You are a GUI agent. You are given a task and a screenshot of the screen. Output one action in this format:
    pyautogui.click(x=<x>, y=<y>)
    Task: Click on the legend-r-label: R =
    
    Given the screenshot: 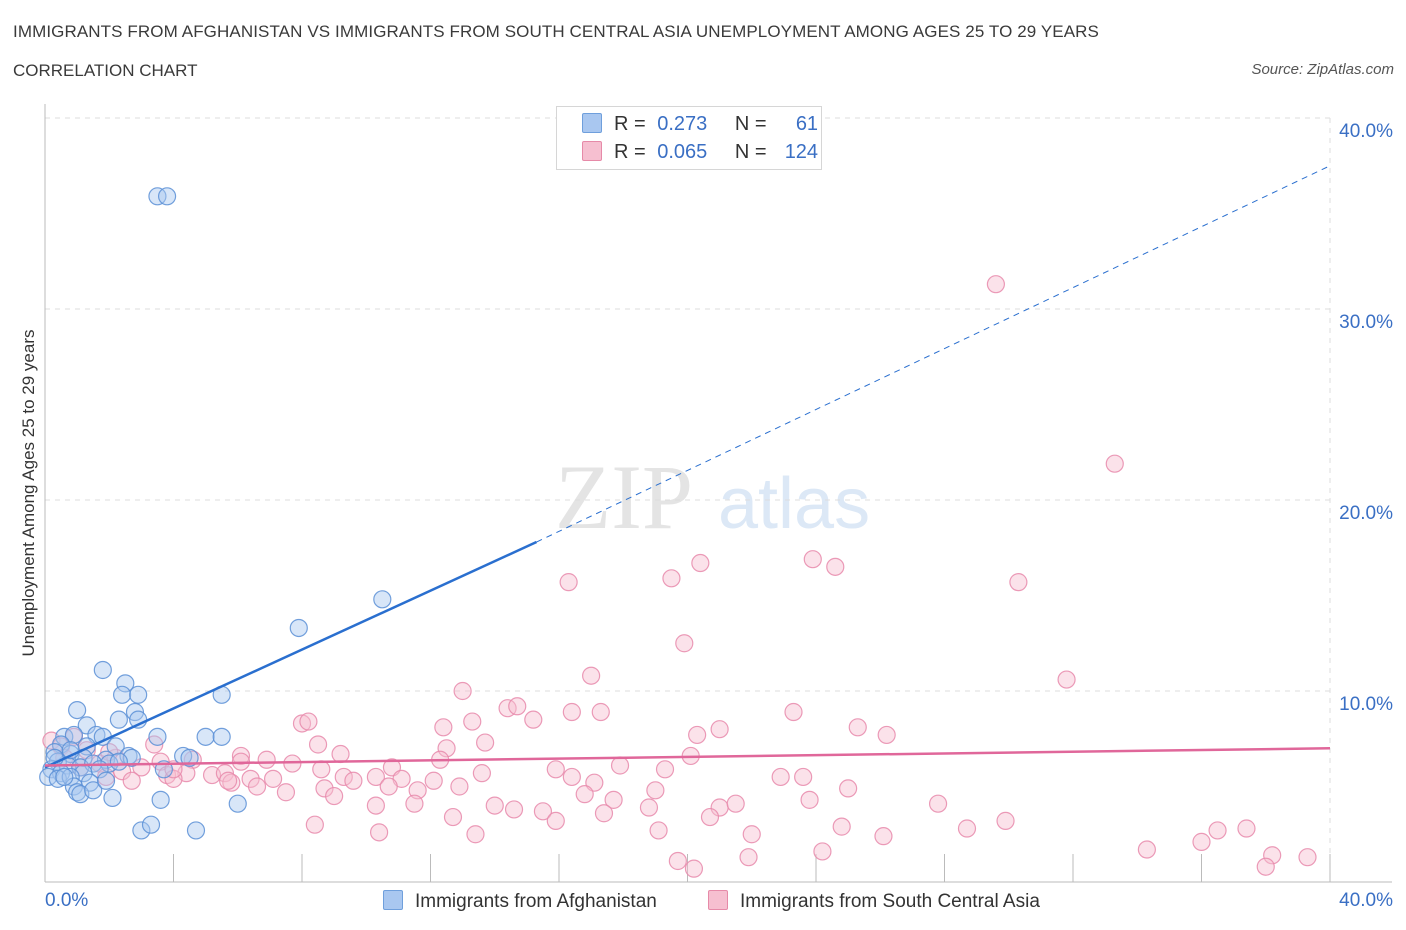 What is the action you would take?
    pyautogui.click(x=630, y=152)
    